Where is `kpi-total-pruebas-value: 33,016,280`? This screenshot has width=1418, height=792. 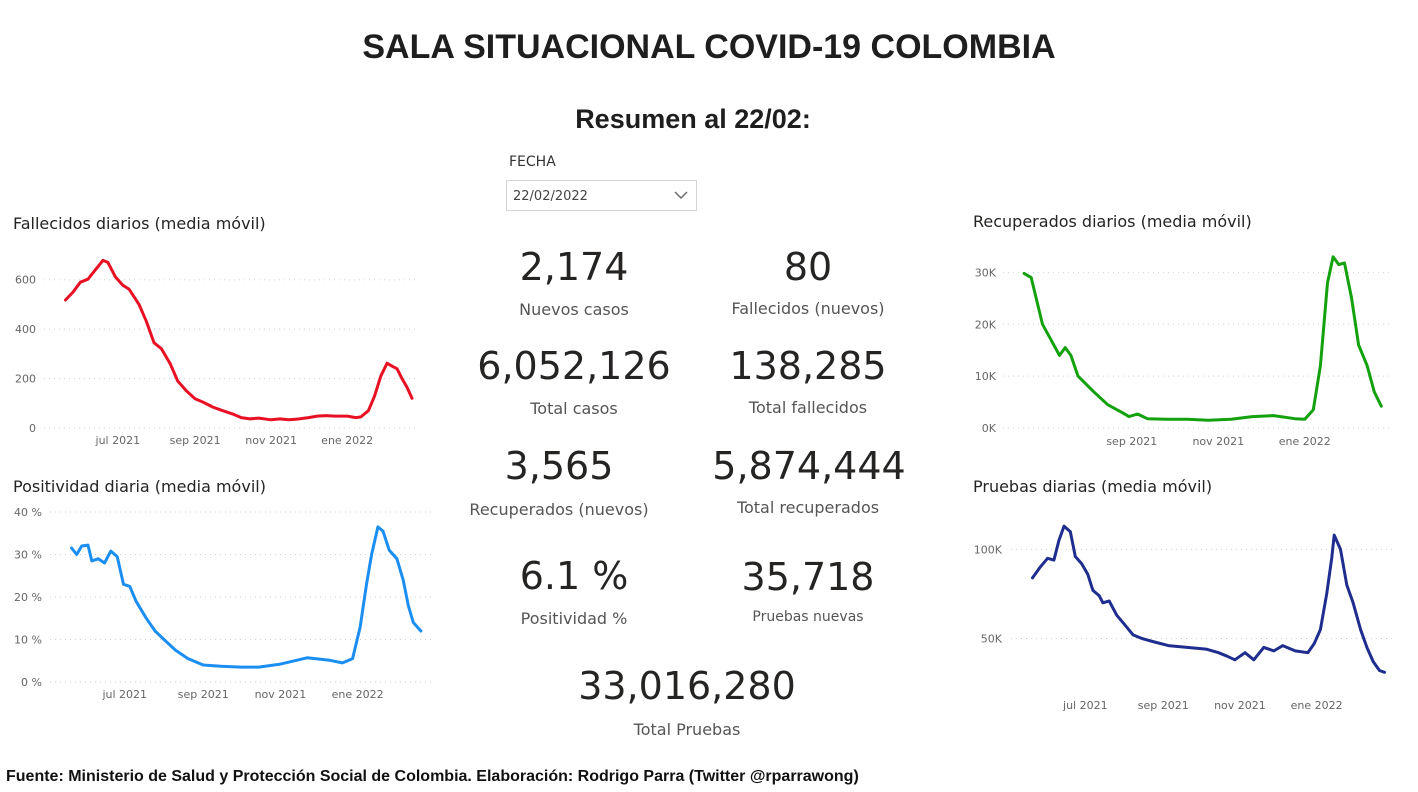
kpi-total-pruebas-value: 33,016,280 is located at coordinates (687, 686).